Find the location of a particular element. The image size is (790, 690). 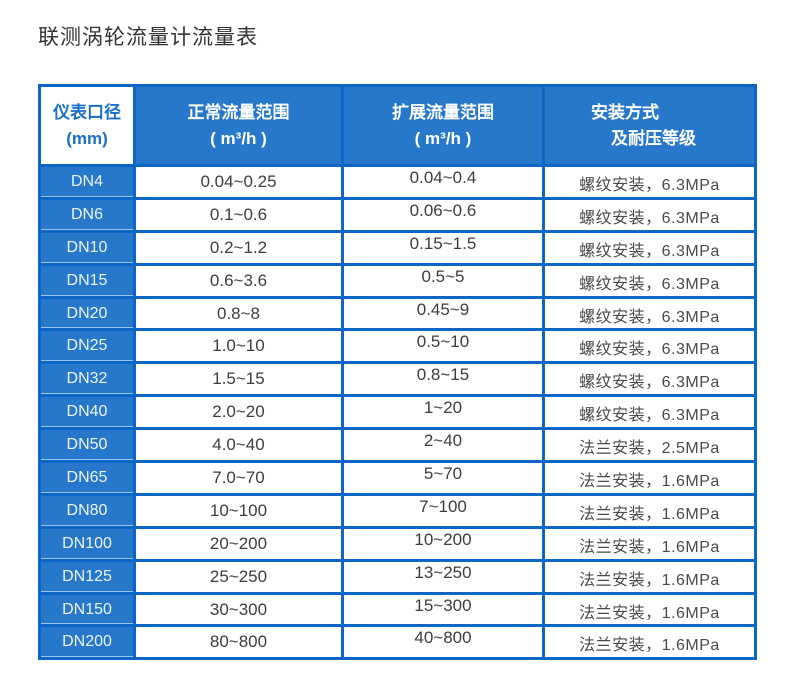

header-normal-range: 正常流量范围 ( m³/h ) is located at coordinates (238, 125).